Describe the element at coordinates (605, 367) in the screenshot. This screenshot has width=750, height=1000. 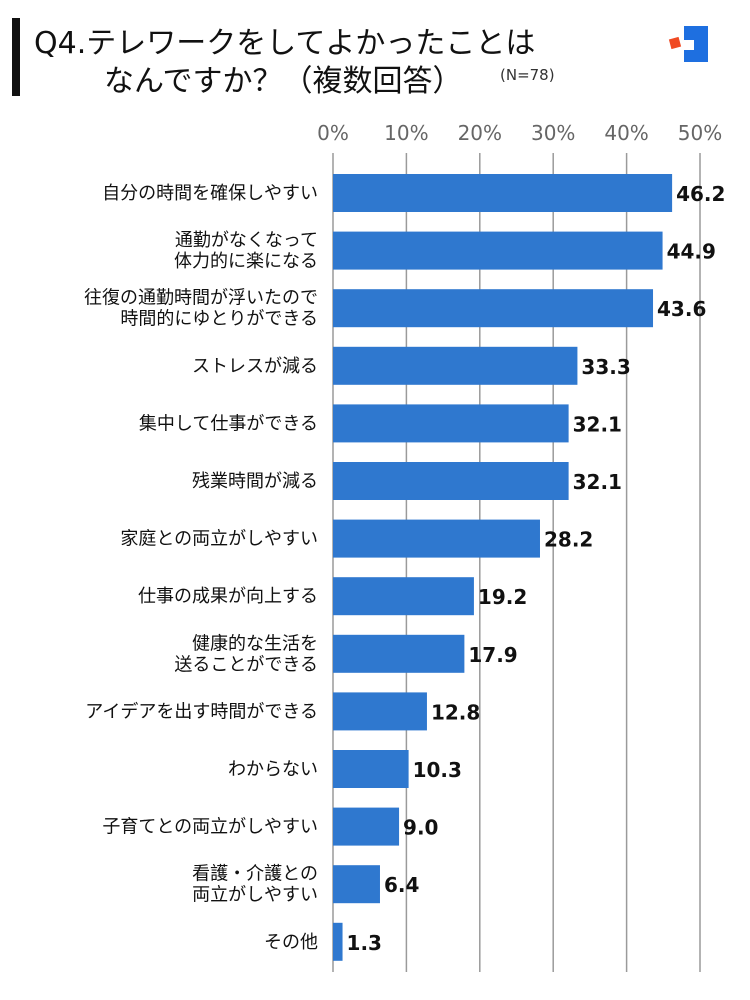
I see `data-label: 33.3` at that location.